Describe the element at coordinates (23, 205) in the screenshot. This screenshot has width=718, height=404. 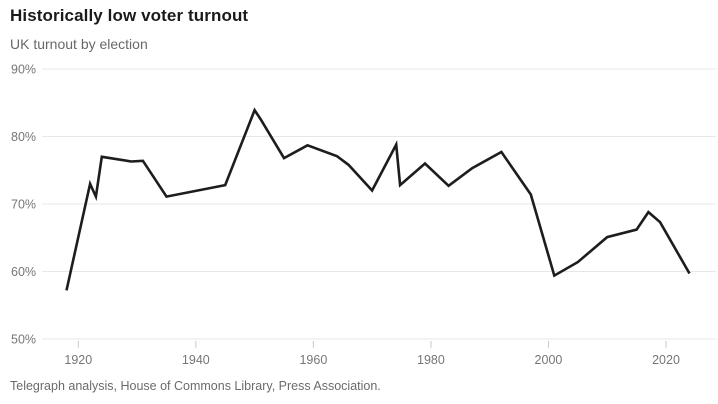
I see `y-axis-label: 70%` at that location.